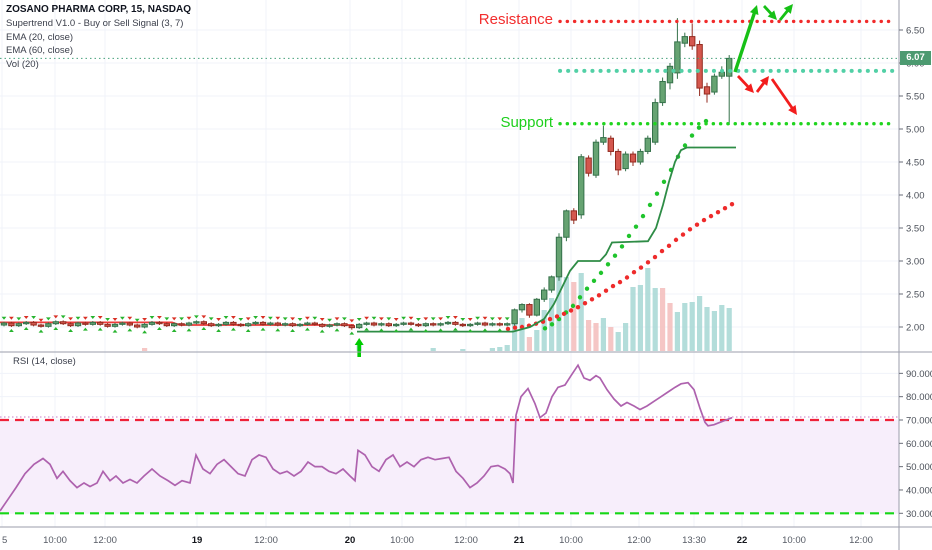  I want to click on rsi-tick-label: 50.0000, so click(919, 467).